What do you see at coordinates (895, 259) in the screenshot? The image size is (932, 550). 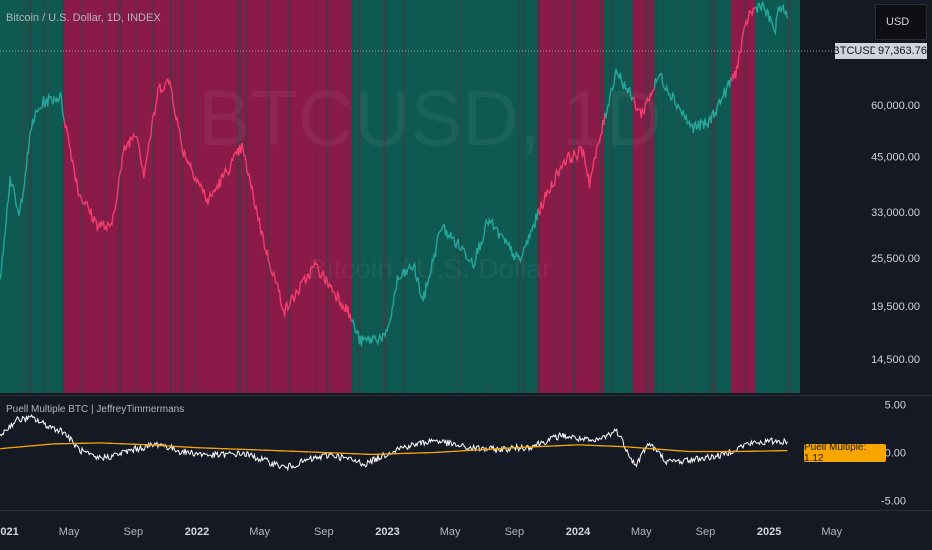 I see `price-tick-label: 25,500.00` at bounding box center [895, 259].